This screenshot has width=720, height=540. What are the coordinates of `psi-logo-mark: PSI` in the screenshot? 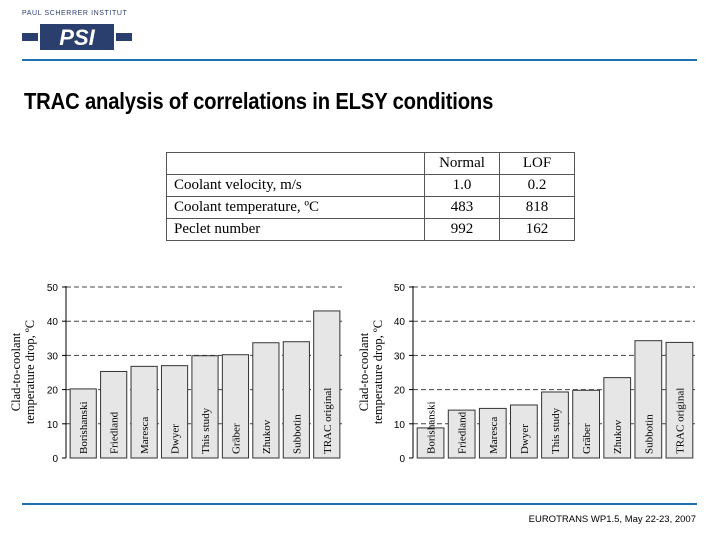 It's located at (77, 37).